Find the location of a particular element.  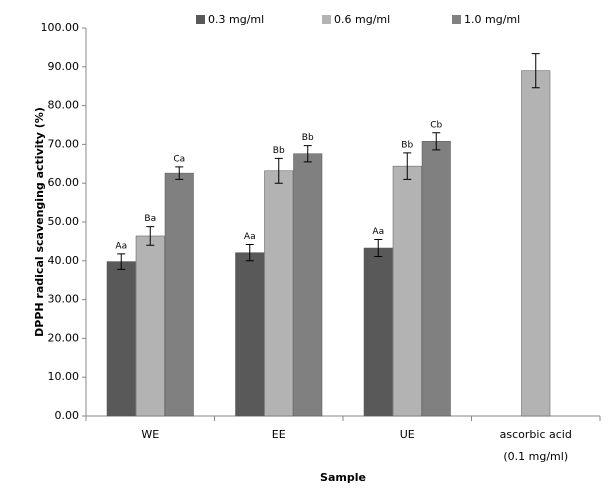

y-tick-label: 20.00 is located at coordinates (64, 337).